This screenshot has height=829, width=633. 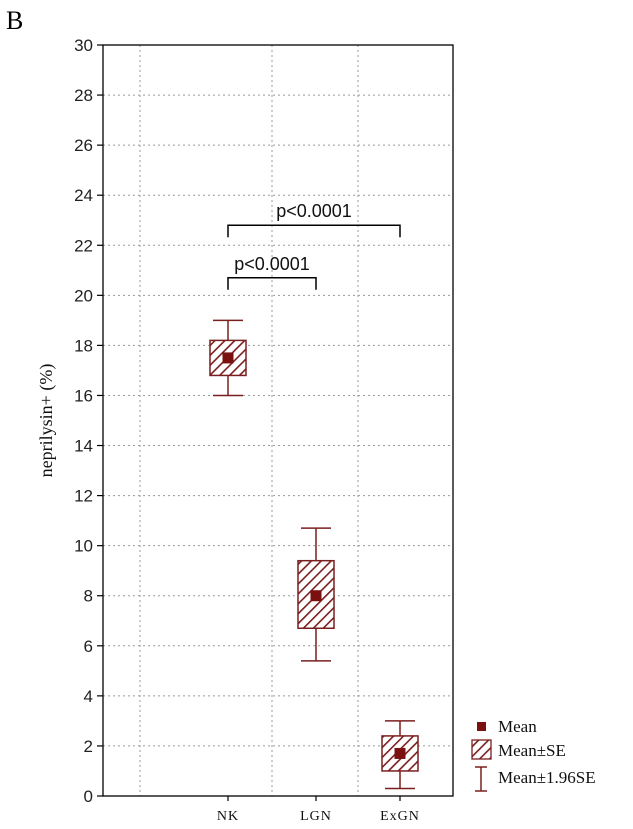 I want to click on y-tick-label: 6, so click(x=88, y=646).